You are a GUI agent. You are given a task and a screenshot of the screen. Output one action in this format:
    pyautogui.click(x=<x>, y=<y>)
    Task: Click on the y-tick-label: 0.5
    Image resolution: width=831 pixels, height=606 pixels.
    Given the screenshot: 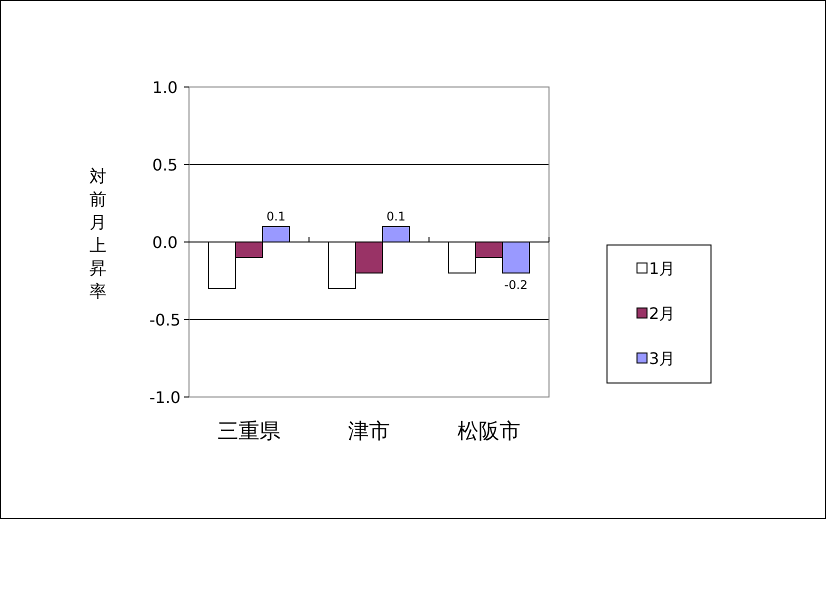 What is the action you would take?
    pyautogui.click(x=165, y=165)
    